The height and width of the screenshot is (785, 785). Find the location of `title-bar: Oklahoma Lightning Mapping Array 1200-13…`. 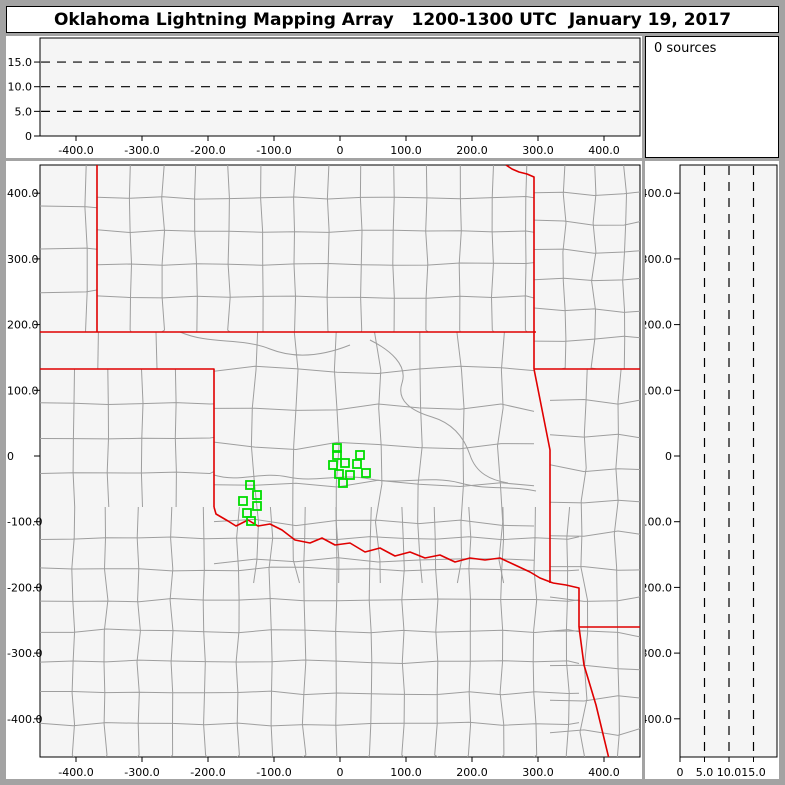

title-bar: Oklahoma Lightning Mapping Array 1200-13… is located at coordinates (392, 19).